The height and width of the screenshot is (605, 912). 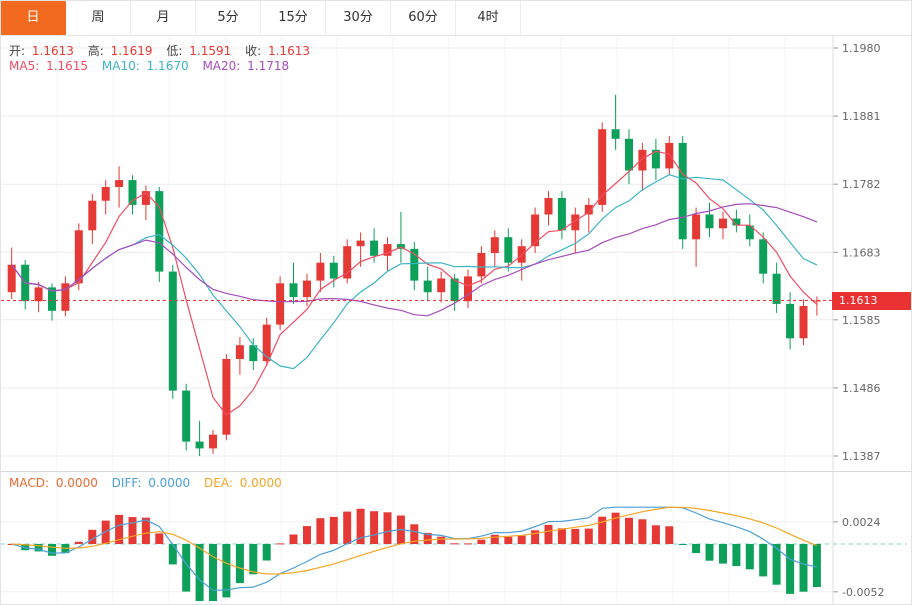 I want to click on svg-text: 0.0024, so click(x=861, y=522).